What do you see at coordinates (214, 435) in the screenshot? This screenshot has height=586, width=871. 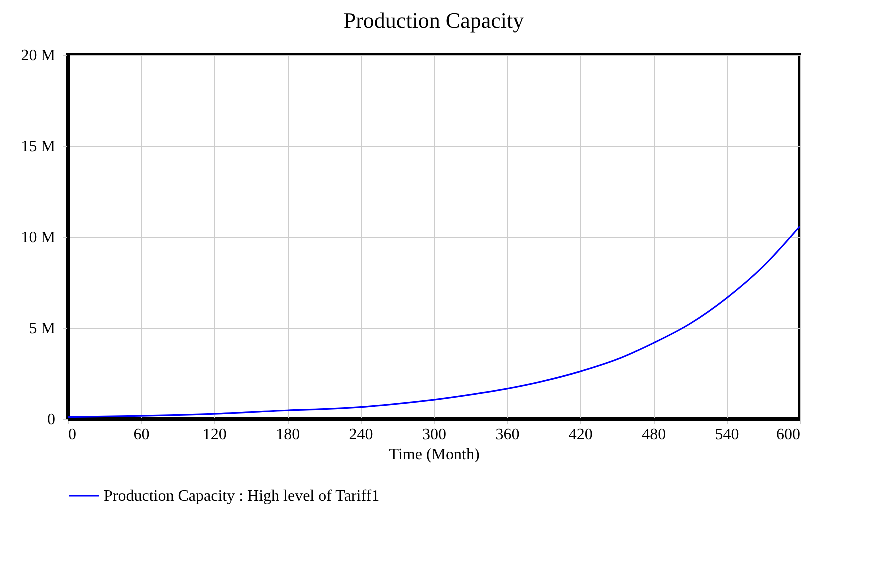 I see `x-tick-label: 120` at bounding box center [214, 435].